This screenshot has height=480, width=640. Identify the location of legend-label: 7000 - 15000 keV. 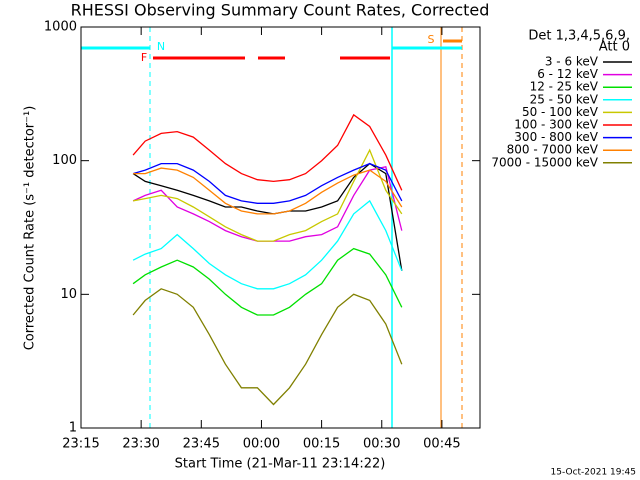
(544, 162).